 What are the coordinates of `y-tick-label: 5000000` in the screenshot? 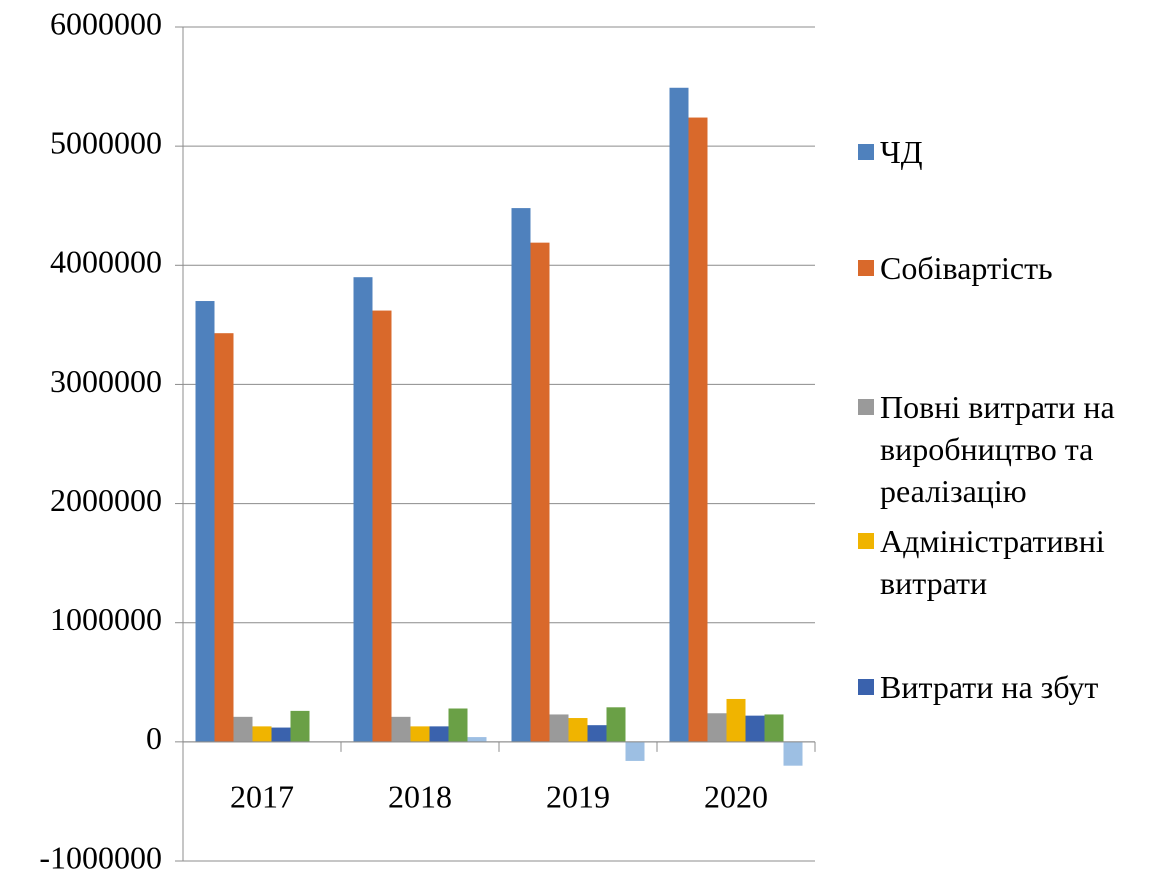 It's located at (106, 142).